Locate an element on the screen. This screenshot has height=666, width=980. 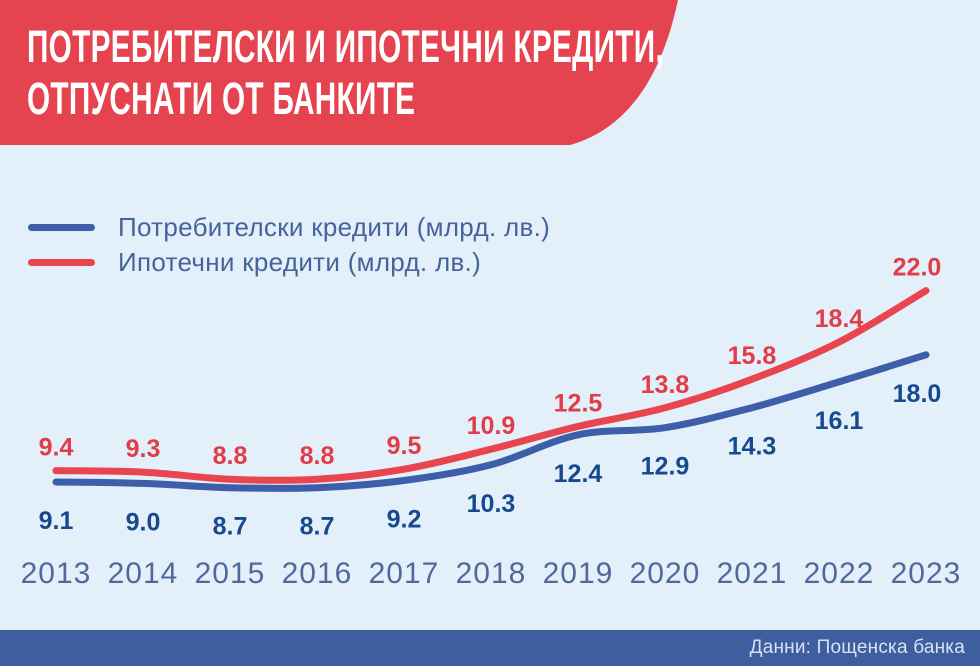
value-label: 12.5 is located at coordinates (578, 403).